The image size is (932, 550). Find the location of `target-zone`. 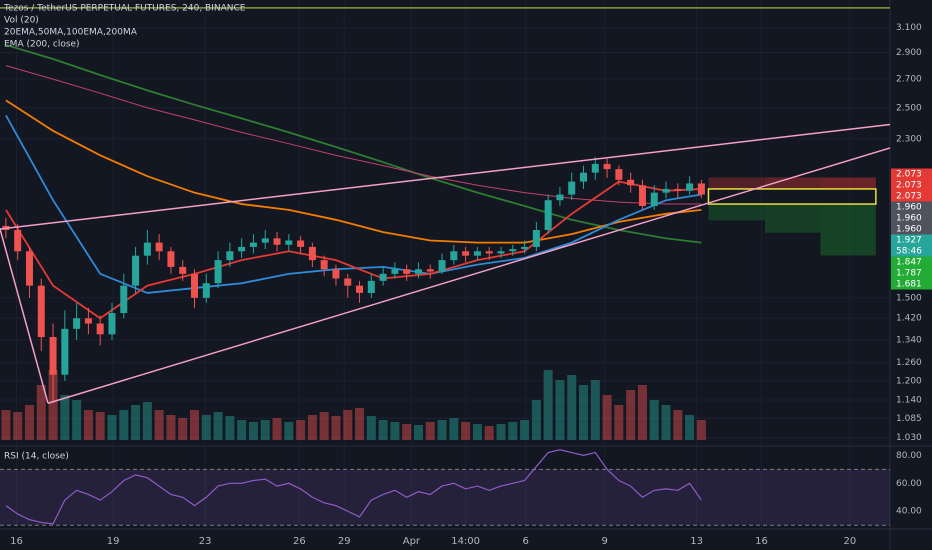

target-zone is located at coordinates (737, 212).